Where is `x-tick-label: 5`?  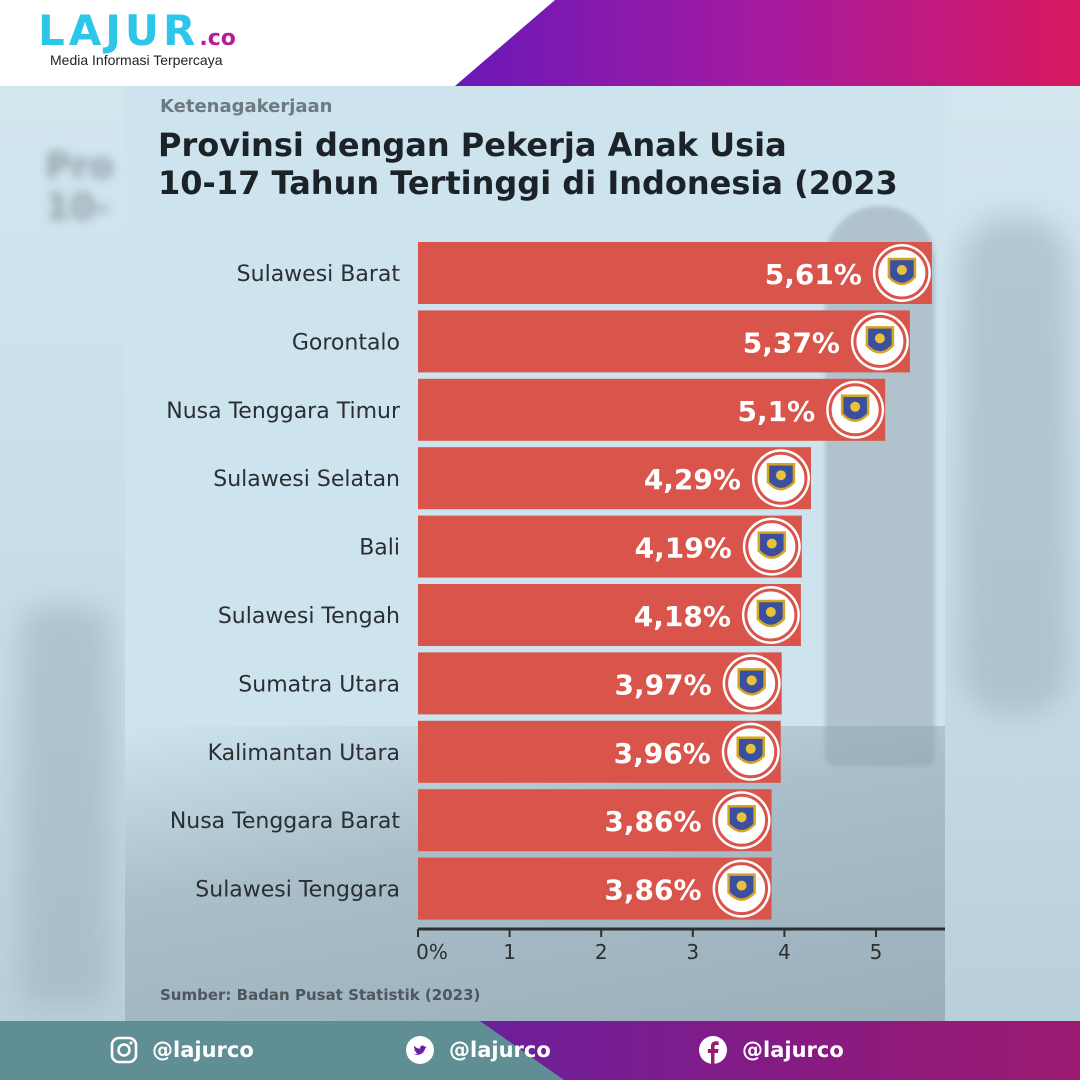
x-tick-label: 5 is located at coordinates (876, 952).